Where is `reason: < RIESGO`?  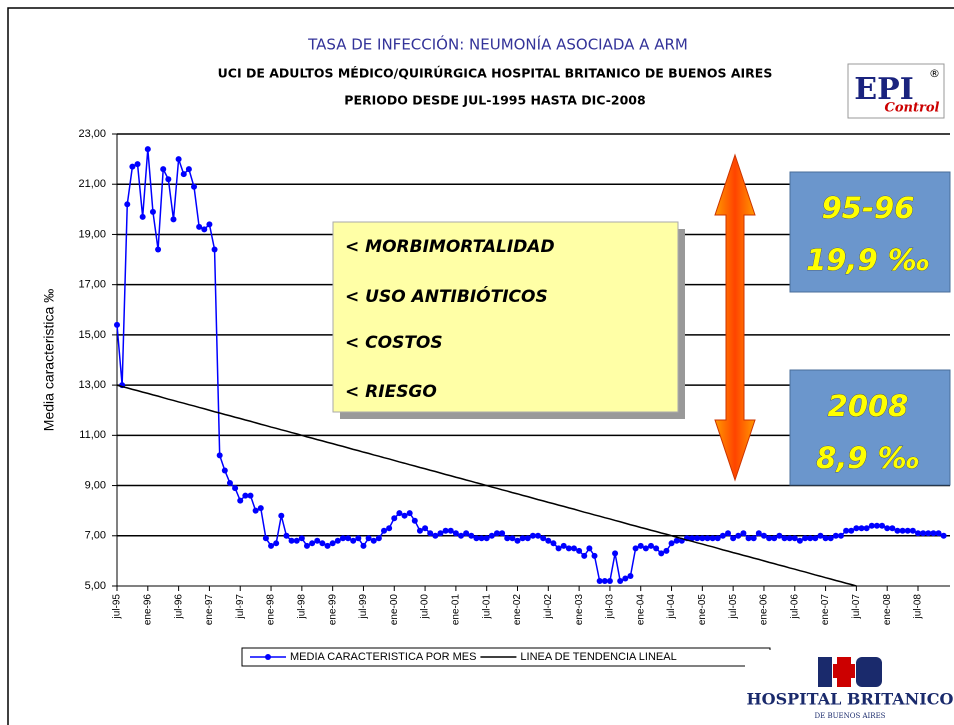
reason: < RIESGO is located at coordinates (391, 392).